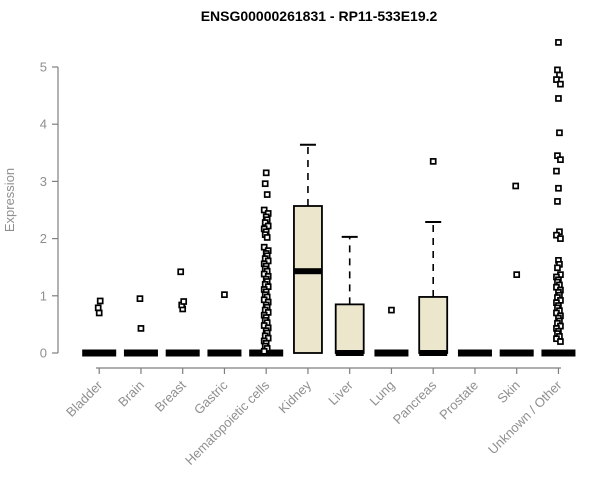  I want to click on box-group-liver, so click(349, 295).